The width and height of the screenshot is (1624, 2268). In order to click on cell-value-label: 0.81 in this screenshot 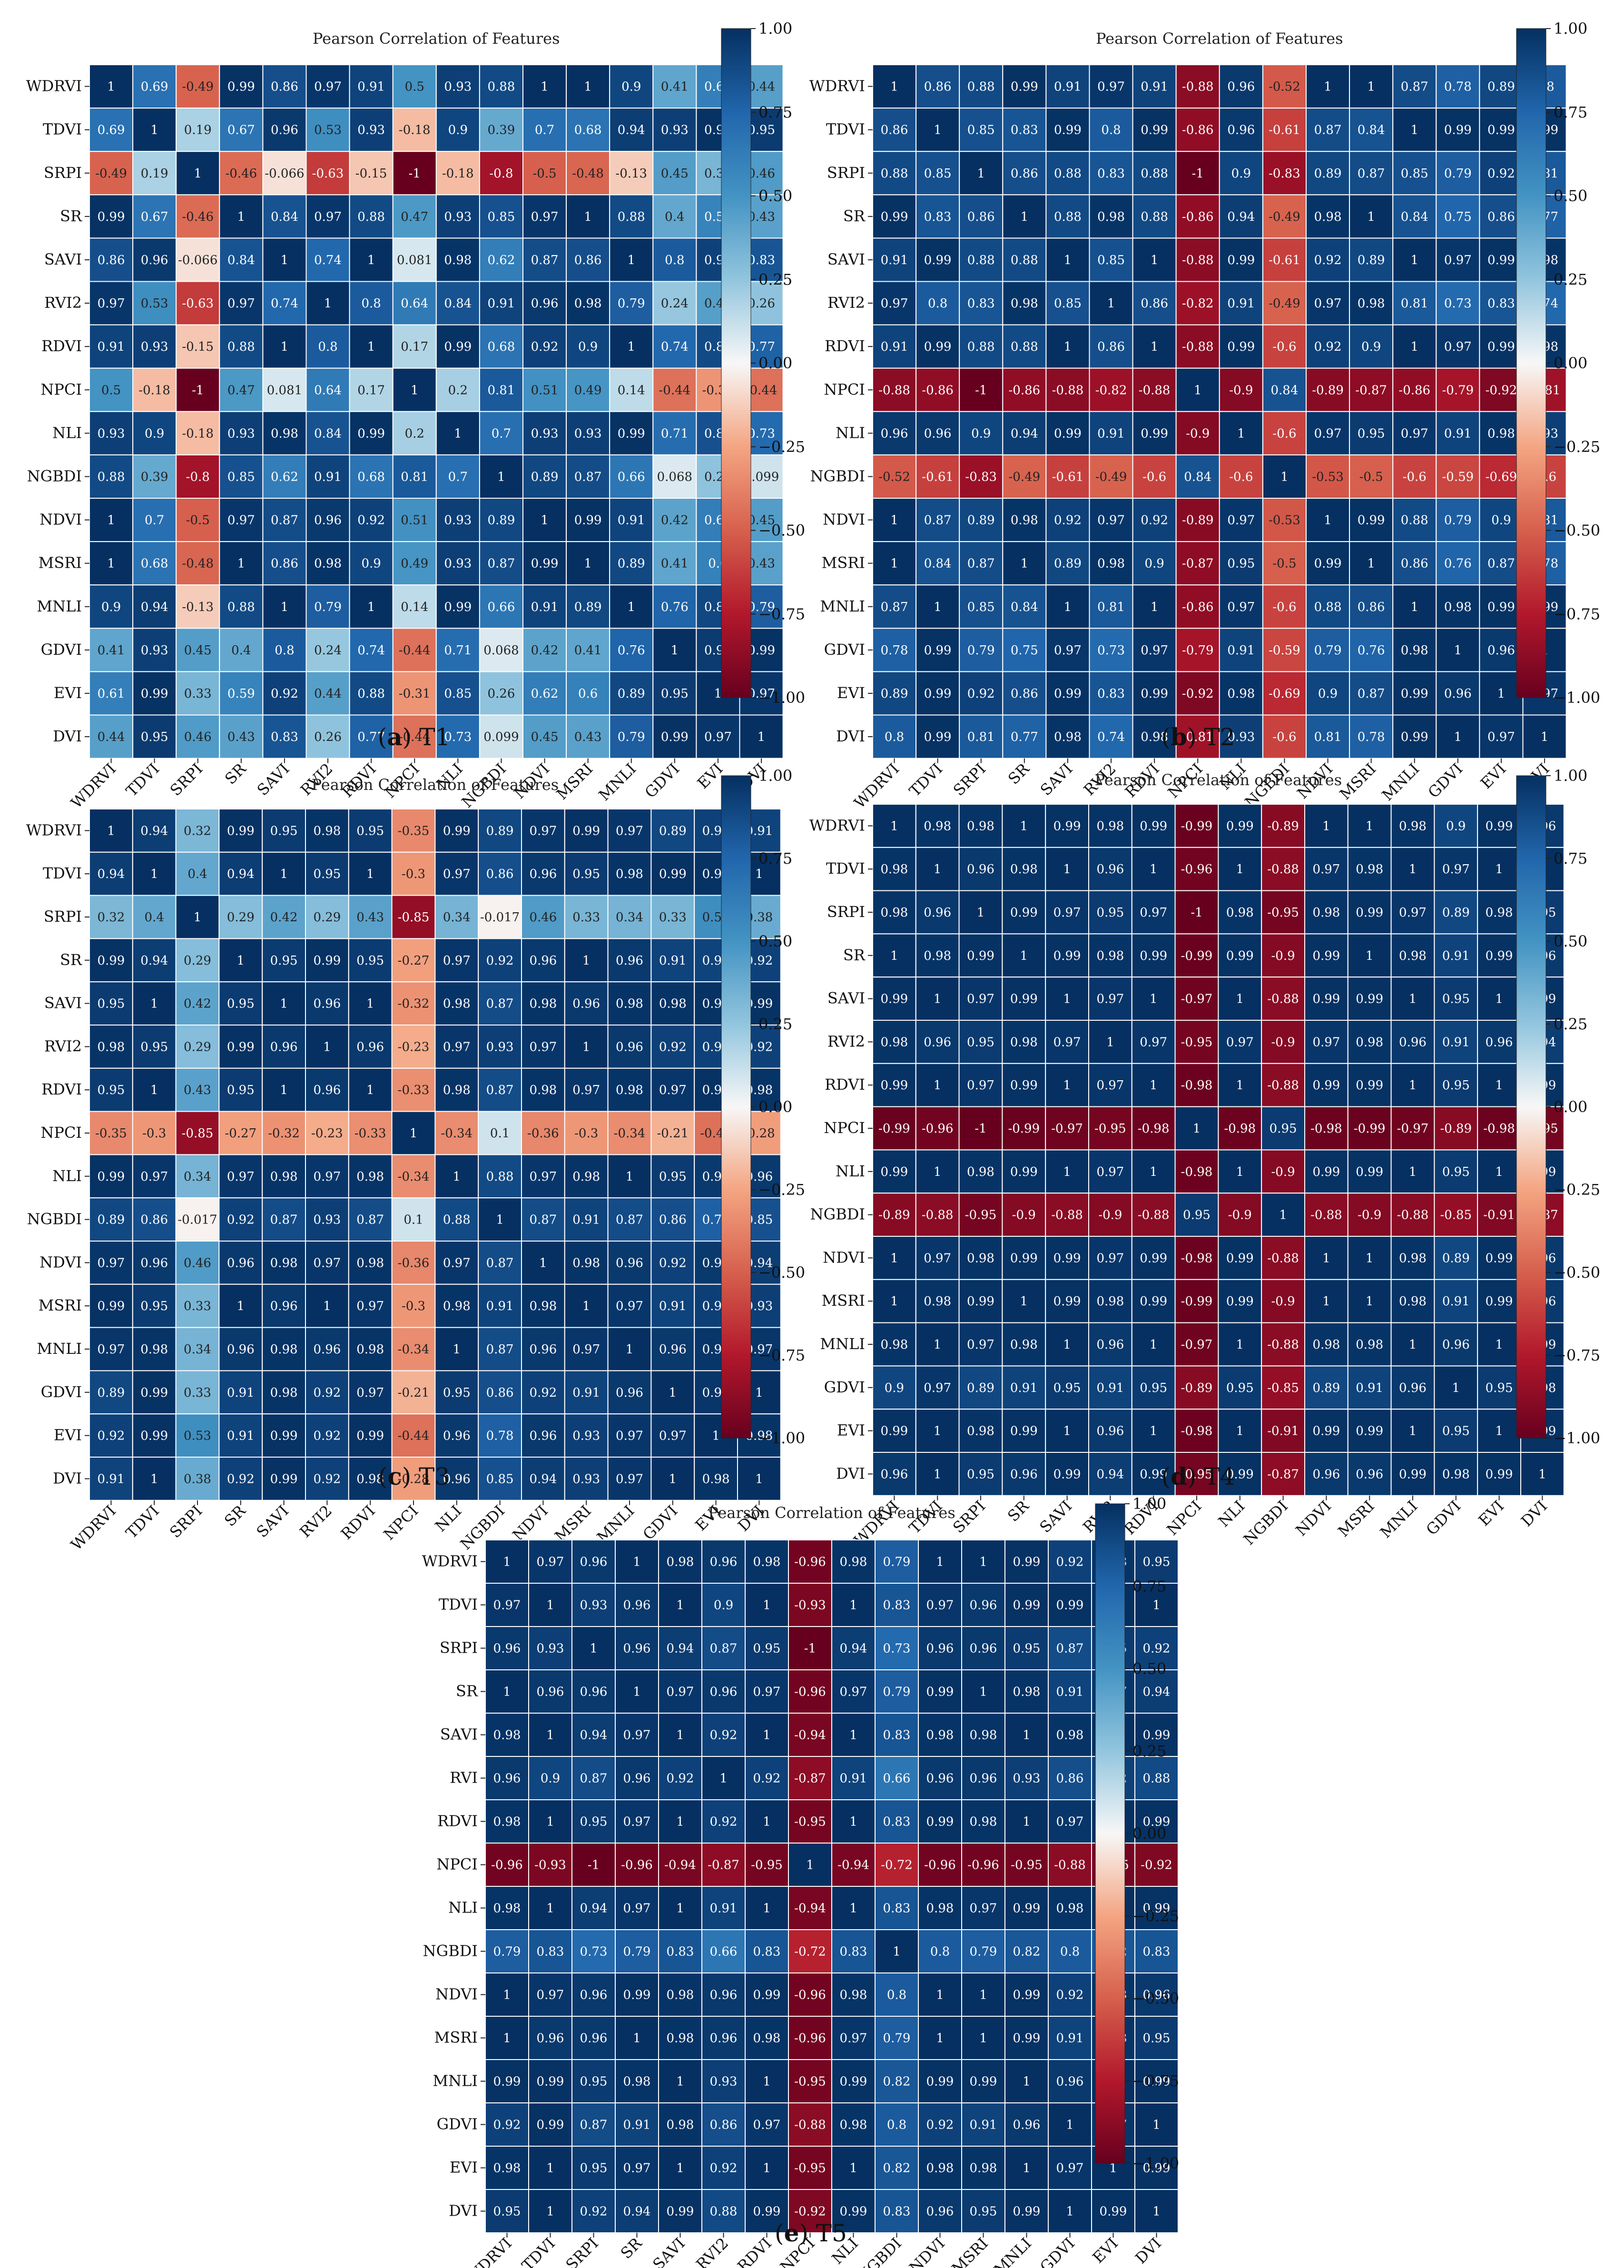, I will do `click(1328, 737)`.